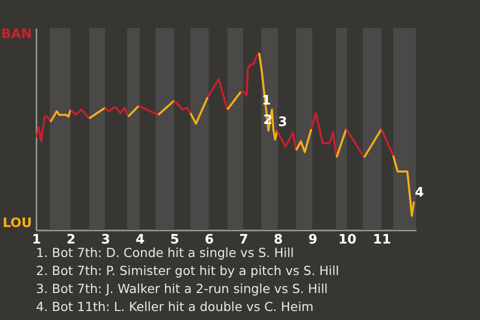 The width and height of the screenshot is (480, 320). What do you see at coordinates (283, 122) in the screenshot?
I see `annotation: 3` at bounding box center [283, 122].